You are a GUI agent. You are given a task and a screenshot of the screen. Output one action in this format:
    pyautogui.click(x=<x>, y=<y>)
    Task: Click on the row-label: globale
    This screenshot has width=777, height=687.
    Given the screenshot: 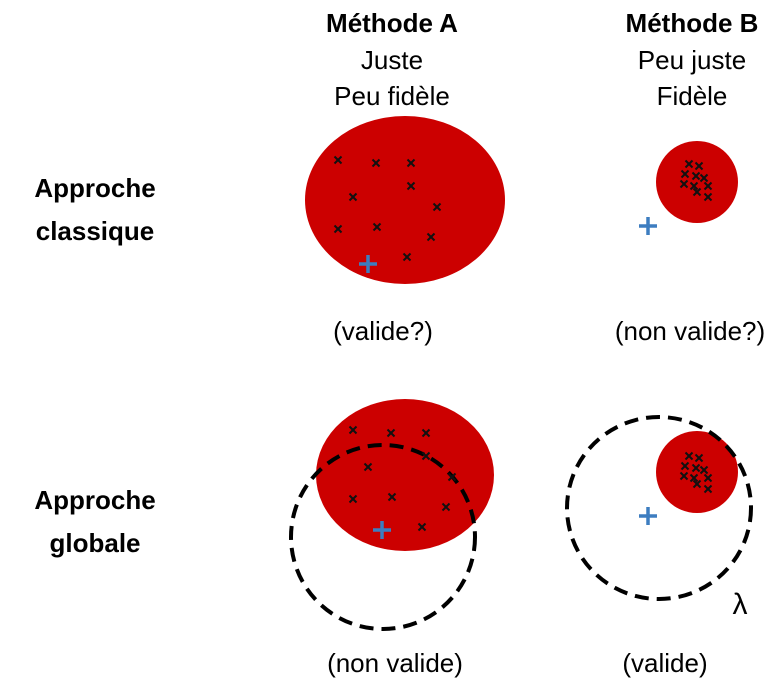 What is the action you would take?
    pyautogui.click(x=94, y=543)
    